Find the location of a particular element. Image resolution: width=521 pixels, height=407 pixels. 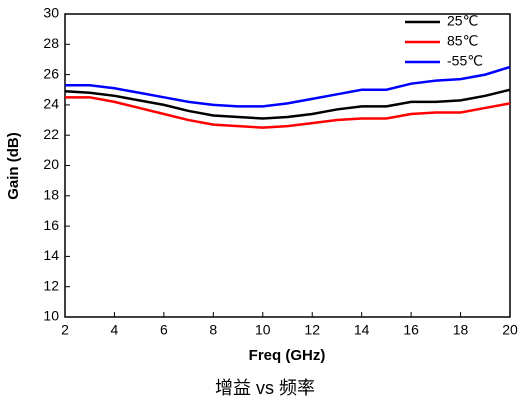

x-tick-label: 4 is located at coordinates (115, 330).